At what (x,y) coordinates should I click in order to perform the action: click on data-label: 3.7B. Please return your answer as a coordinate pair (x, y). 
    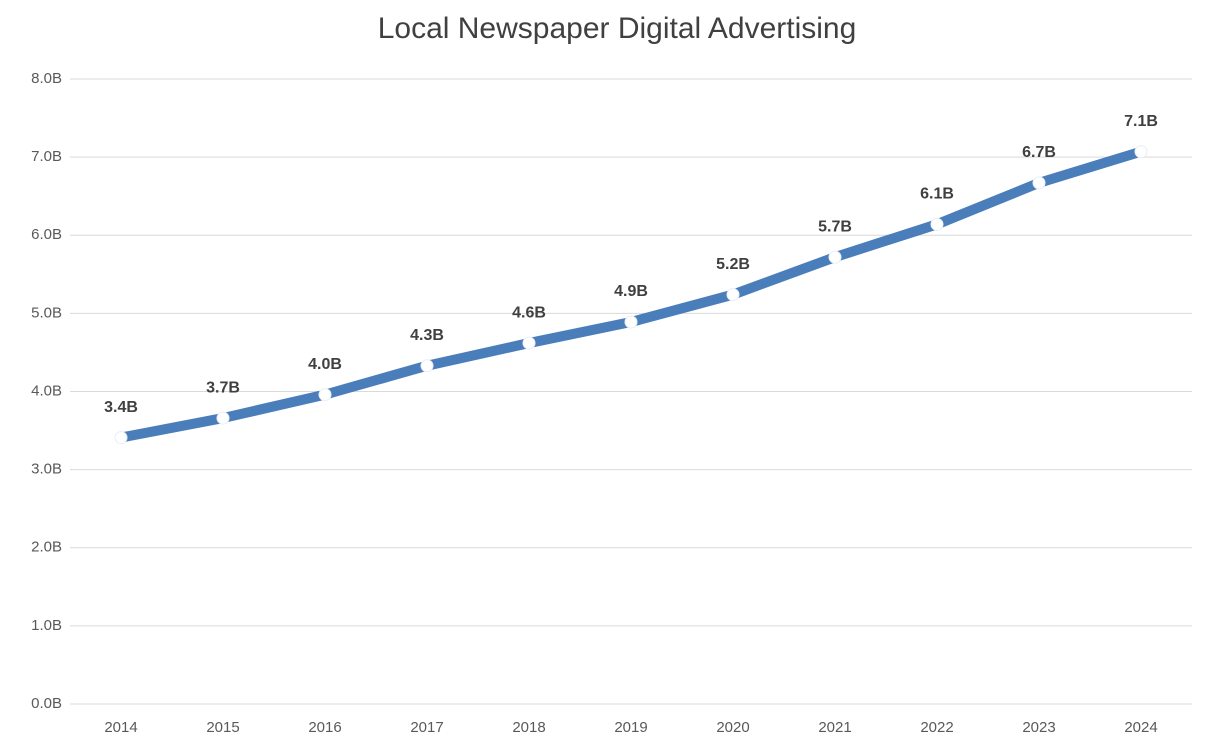
    Looking at the image, I should click on (223, 387).